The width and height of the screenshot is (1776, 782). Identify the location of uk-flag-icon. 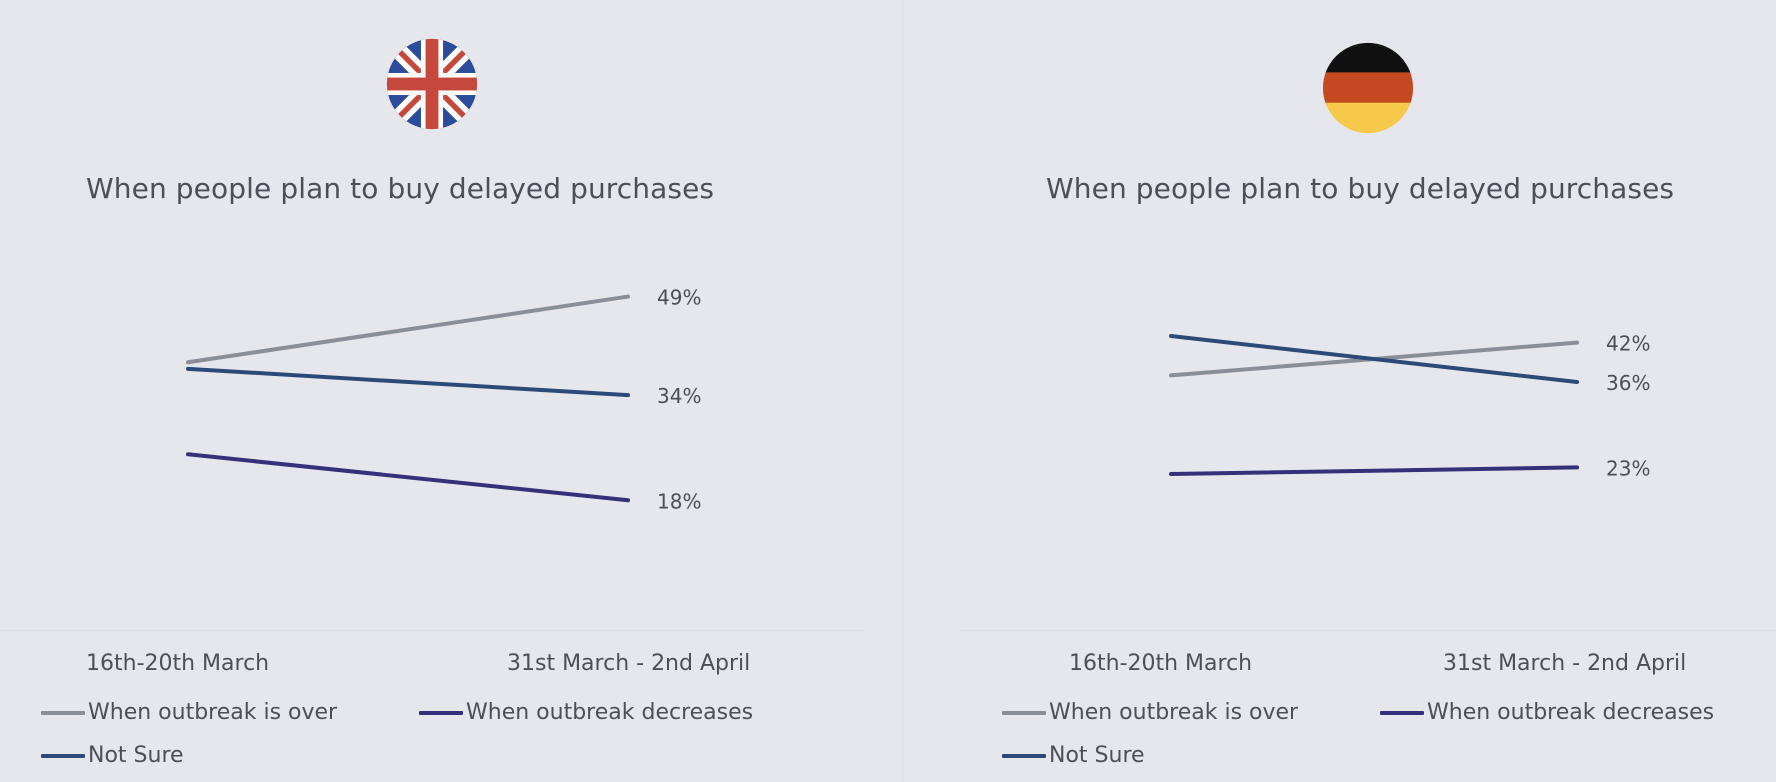
(432, 84).